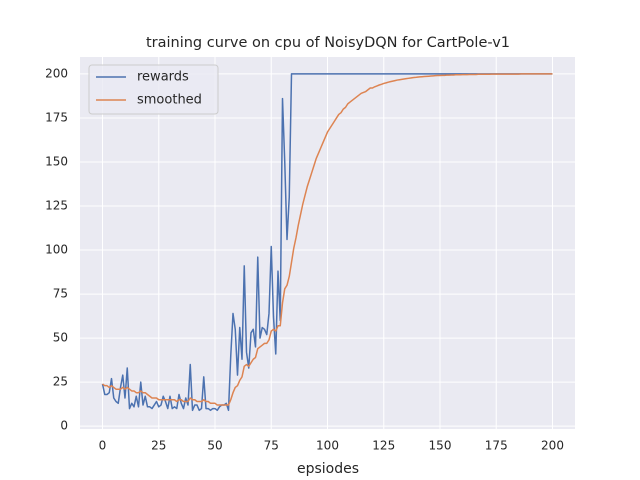  What do you see at coordinates (56, 73) in the screenshot?
I see `y-tick-label: 200` at bounding box center [56, 73].